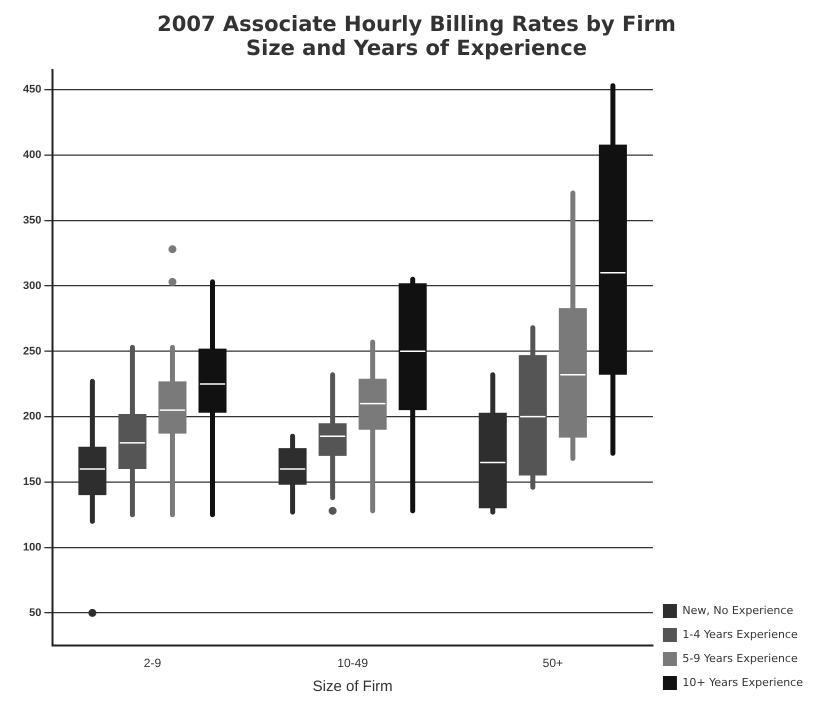 The height and width of the screenshot is (709, 833). I want to click on x-tick-label: 10-49, so click(352, 663).